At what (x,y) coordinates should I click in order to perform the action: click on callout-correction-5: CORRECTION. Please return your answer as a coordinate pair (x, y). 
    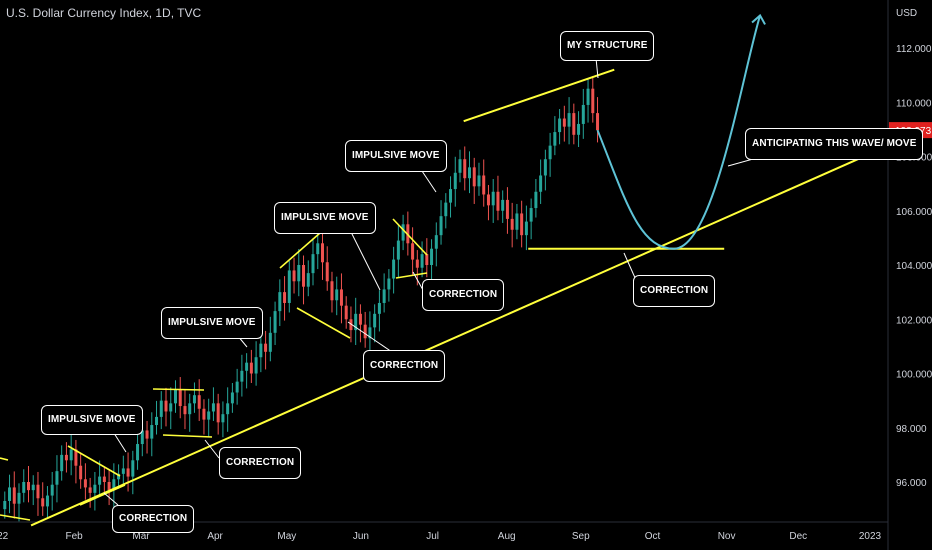
    Looking at the image, I should click on (674, 291).